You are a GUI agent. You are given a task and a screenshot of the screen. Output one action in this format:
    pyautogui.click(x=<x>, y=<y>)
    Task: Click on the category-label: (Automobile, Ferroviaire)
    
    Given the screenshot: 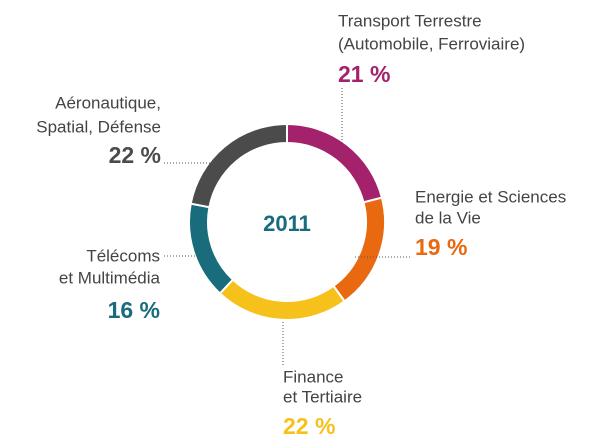 What is the action you would take?
    pyautogui.click(x=431, y=43)
    